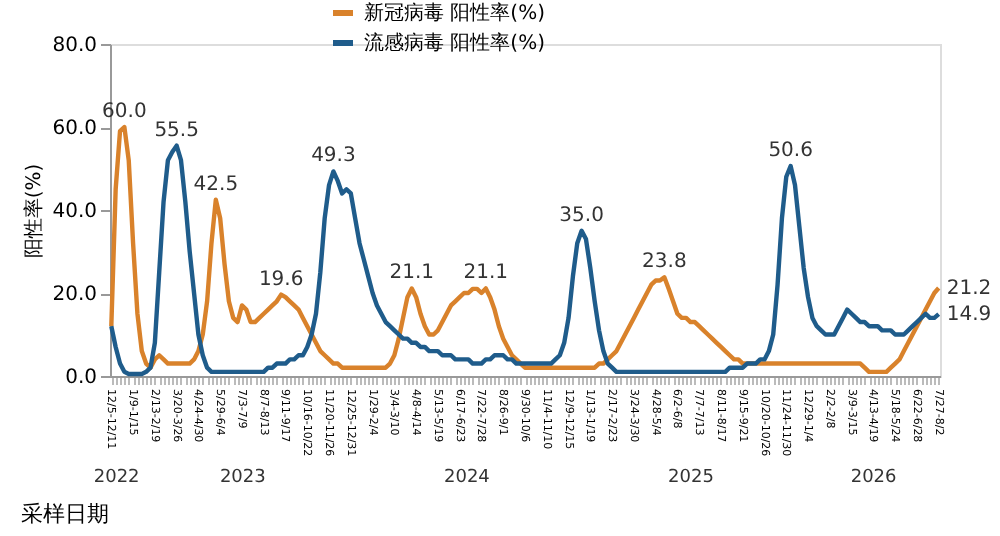 Image resolution: width=1000 pixels, height=536 pixels. What do you see at coordinates (65, 514) in the screenshot?
I see `x-axis-title: 采样日期` at bounding box center [65, 514].